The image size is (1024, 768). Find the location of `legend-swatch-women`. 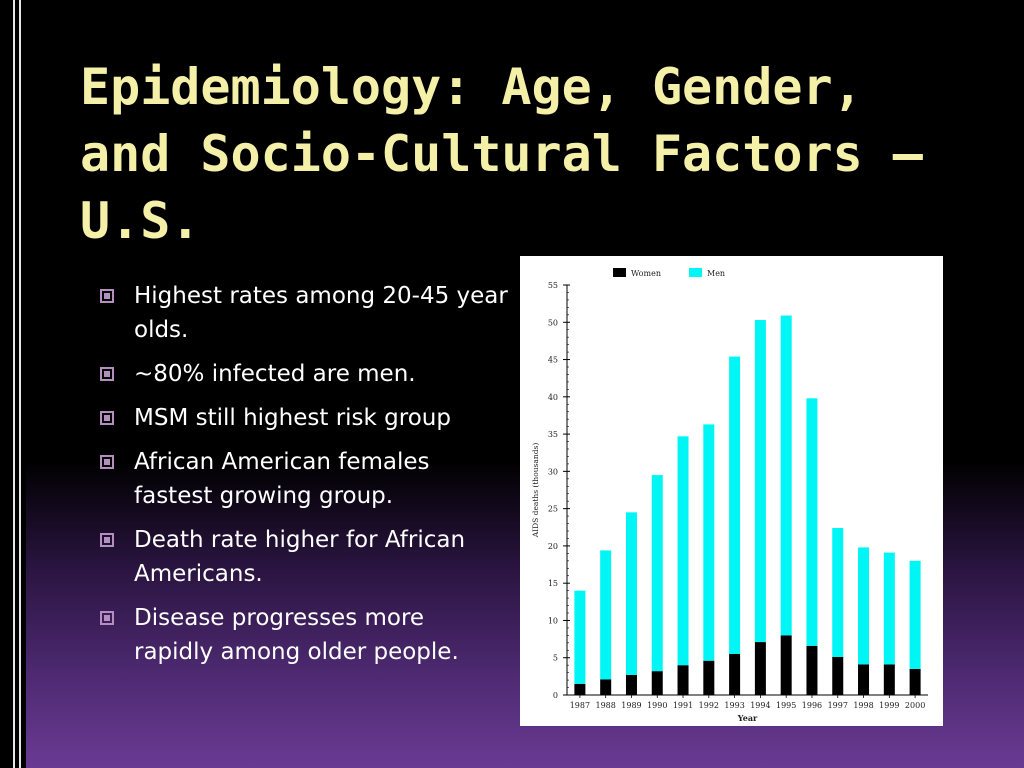

legend-swatch-women is located at coordinates (619, 272).